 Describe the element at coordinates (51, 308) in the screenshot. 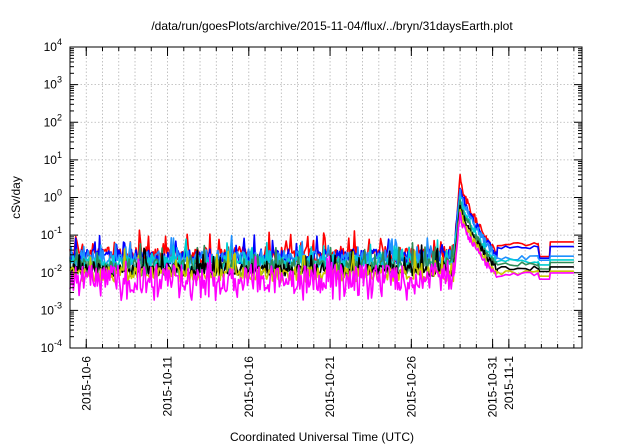

I see `y-tick-label: 10⁻³` at that location.